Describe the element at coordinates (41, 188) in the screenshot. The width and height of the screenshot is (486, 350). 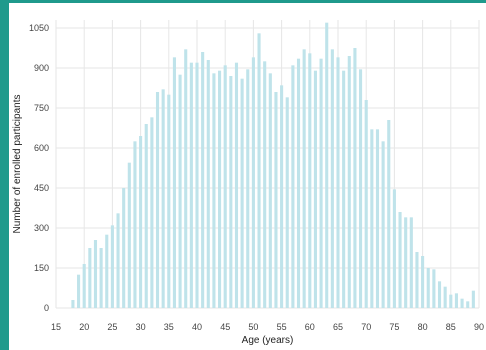
I see `y-tick-label: 450` at that location.